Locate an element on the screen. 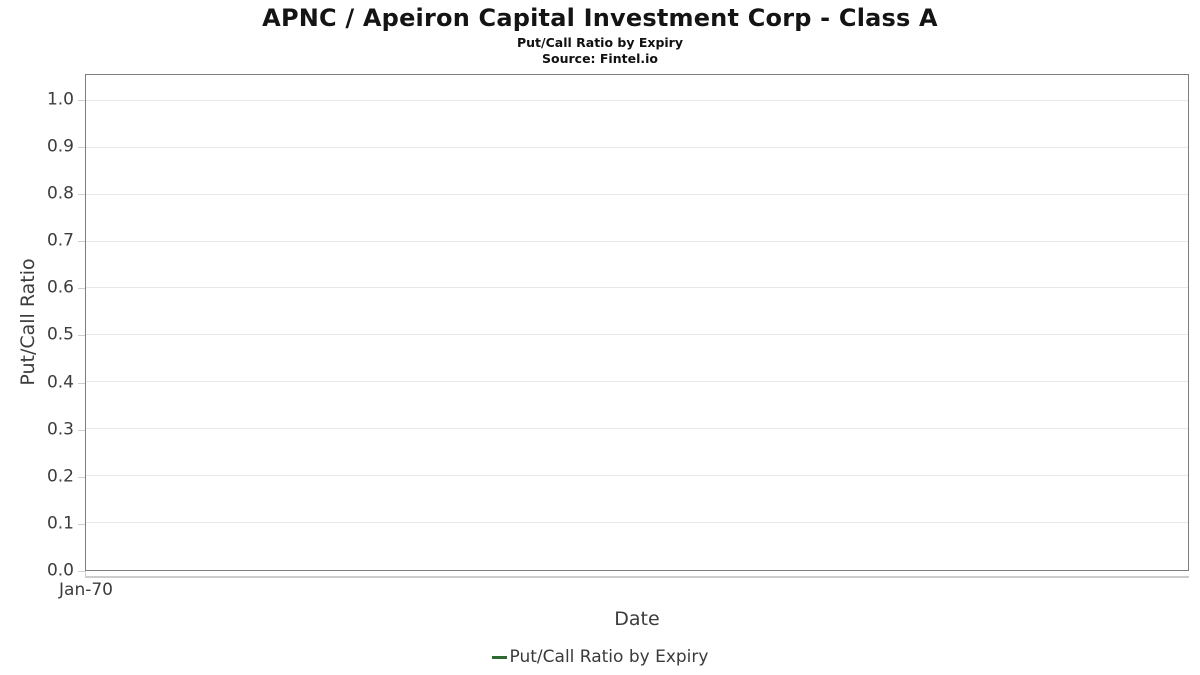  y-tick-label: 0.4 is located at coordinates (60, 382).